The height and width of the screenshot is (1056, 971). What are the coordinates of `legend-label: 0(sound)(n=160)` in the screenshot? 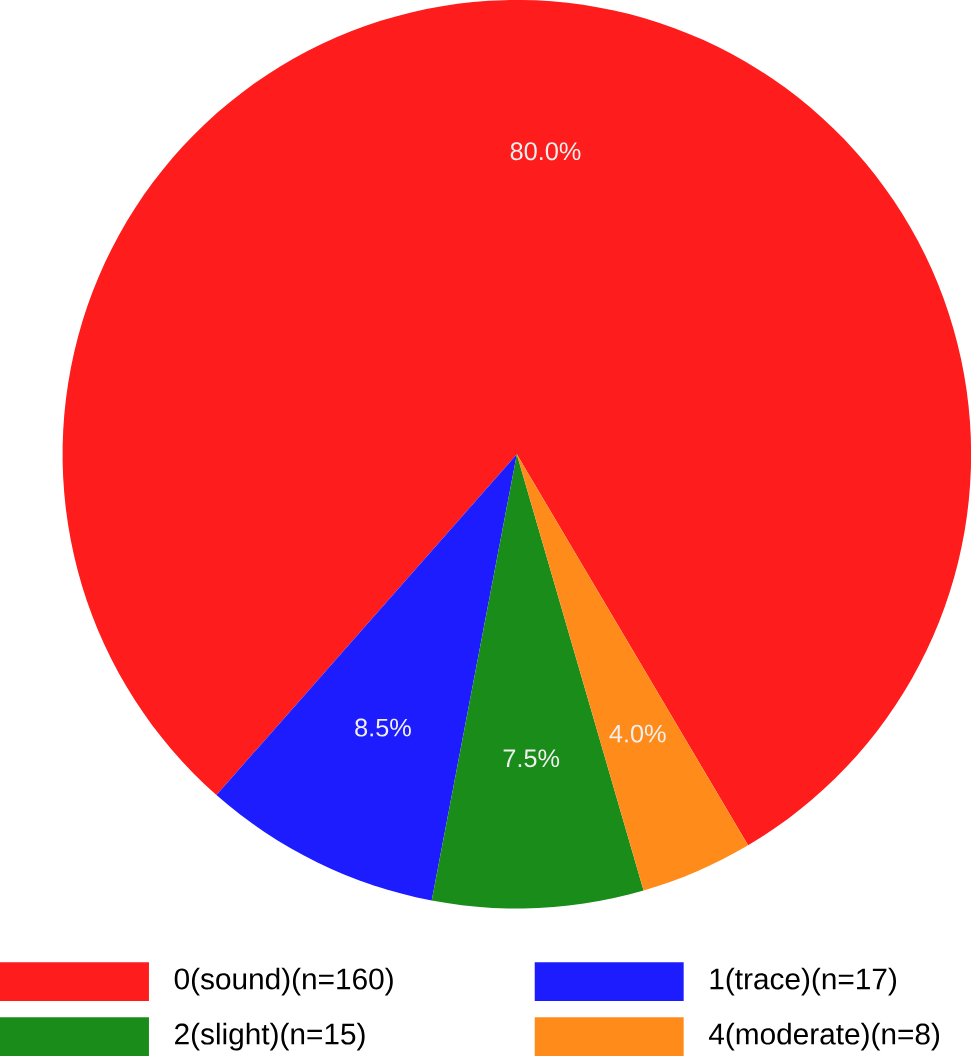 It's located at (283, 981).